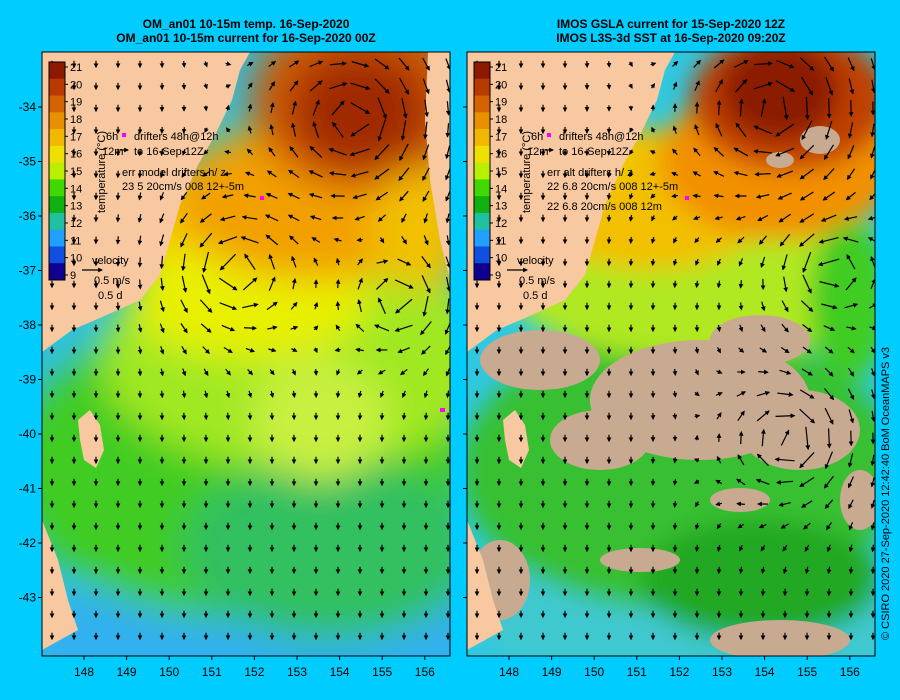 Image resolution: width=900 pixels, height=700 pixels. I want to click on colorbar-tick-label: 11, so click(500, 241).